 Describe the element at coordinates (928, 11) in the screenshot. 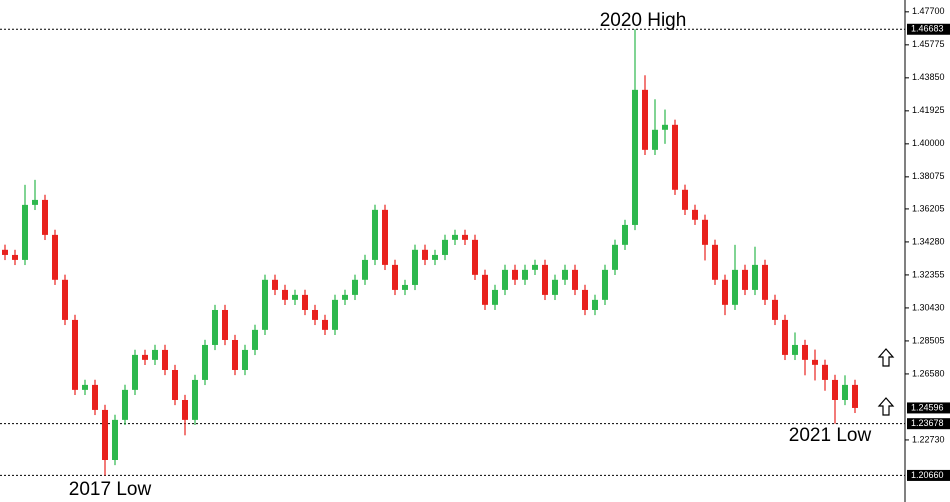

I see `y-tick-label: 1.47700` at that location.